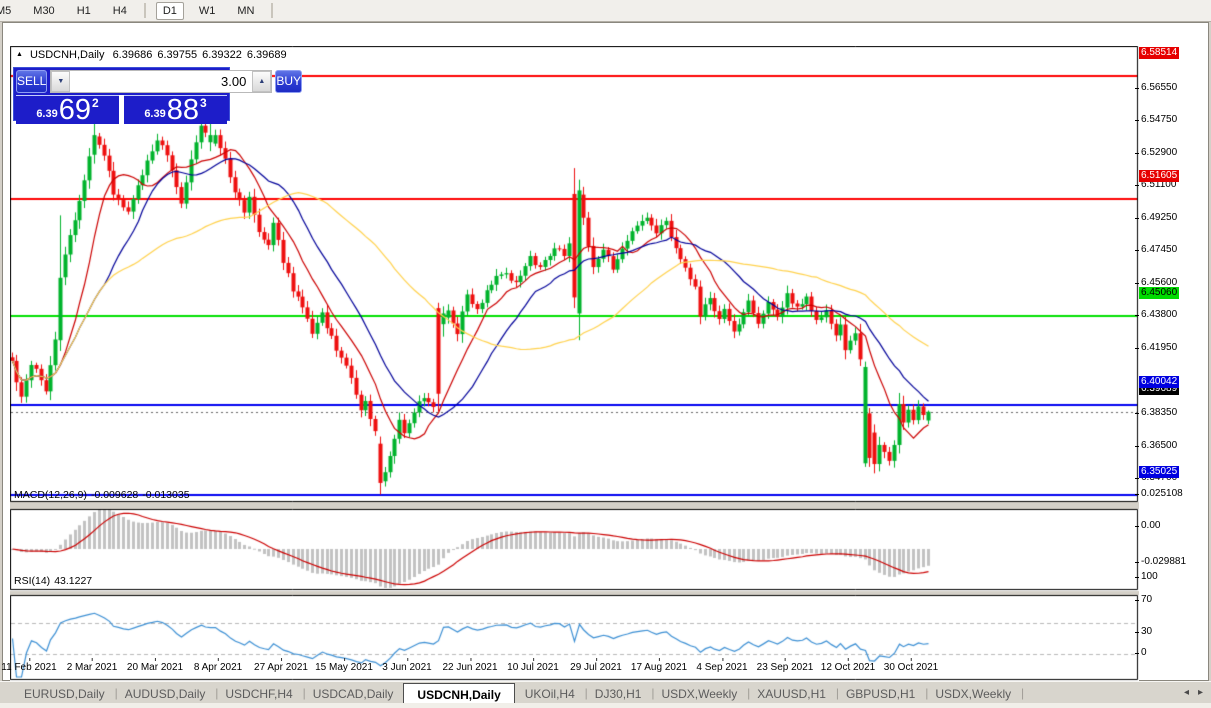 This screenshot has height=708, width=1211. I want to click on price-axis-label-text: 6.45600, so click(1159, 283).